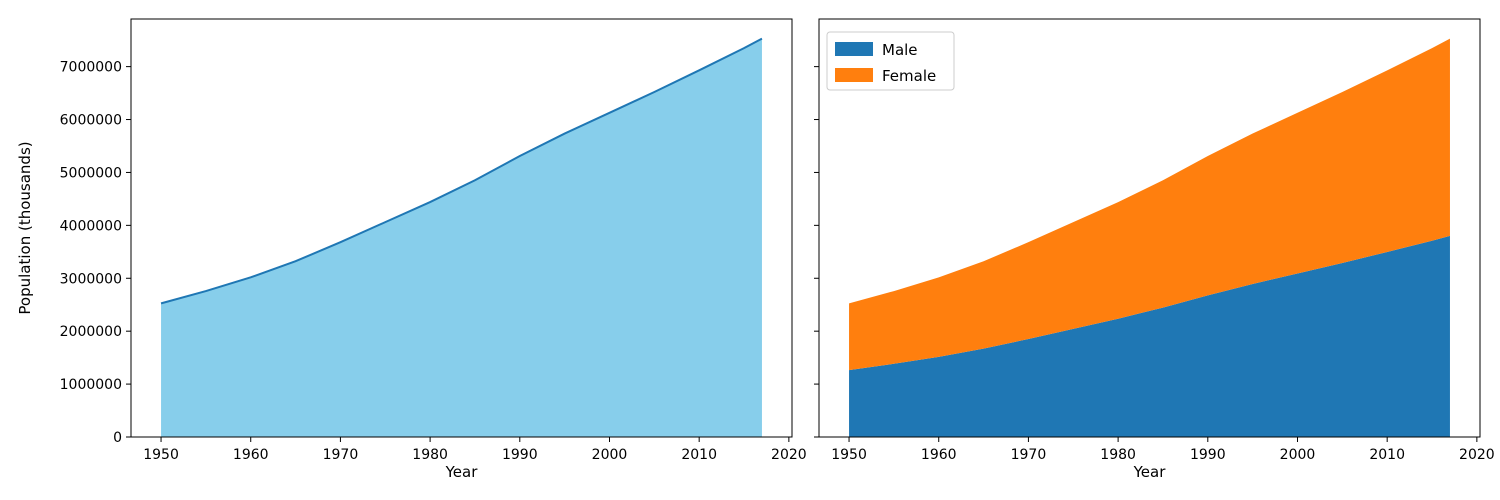  Describe the element at coordinates (91, 279) in the screenshot. I see `y-tick-label: 3000000` at that location.